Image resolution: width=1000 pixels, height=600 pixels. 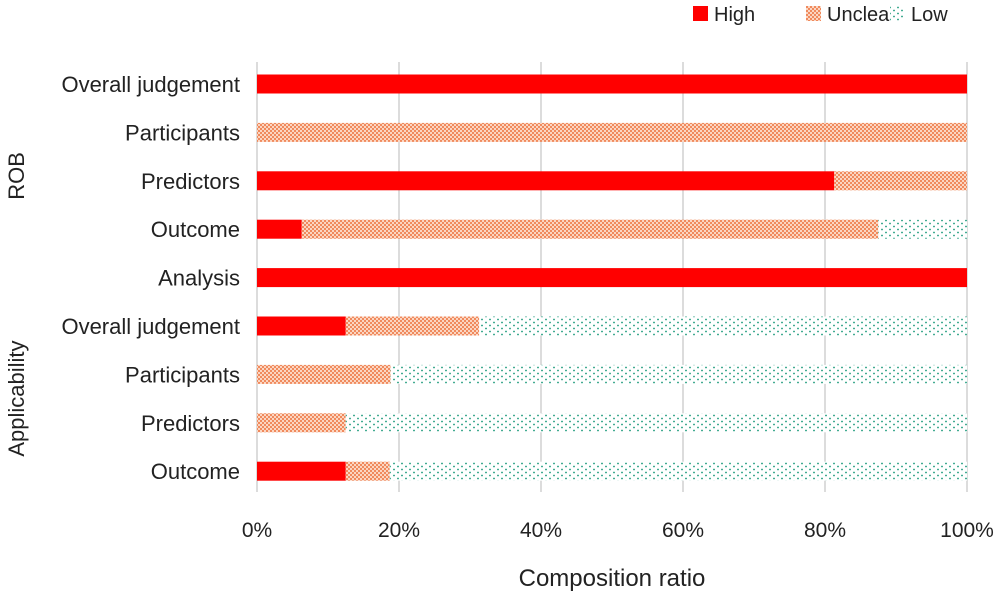 What do you see at coordinates (813, 13) in the screenshot?
I see `legend-swatch-unclear` at bounding box center [813, 13].